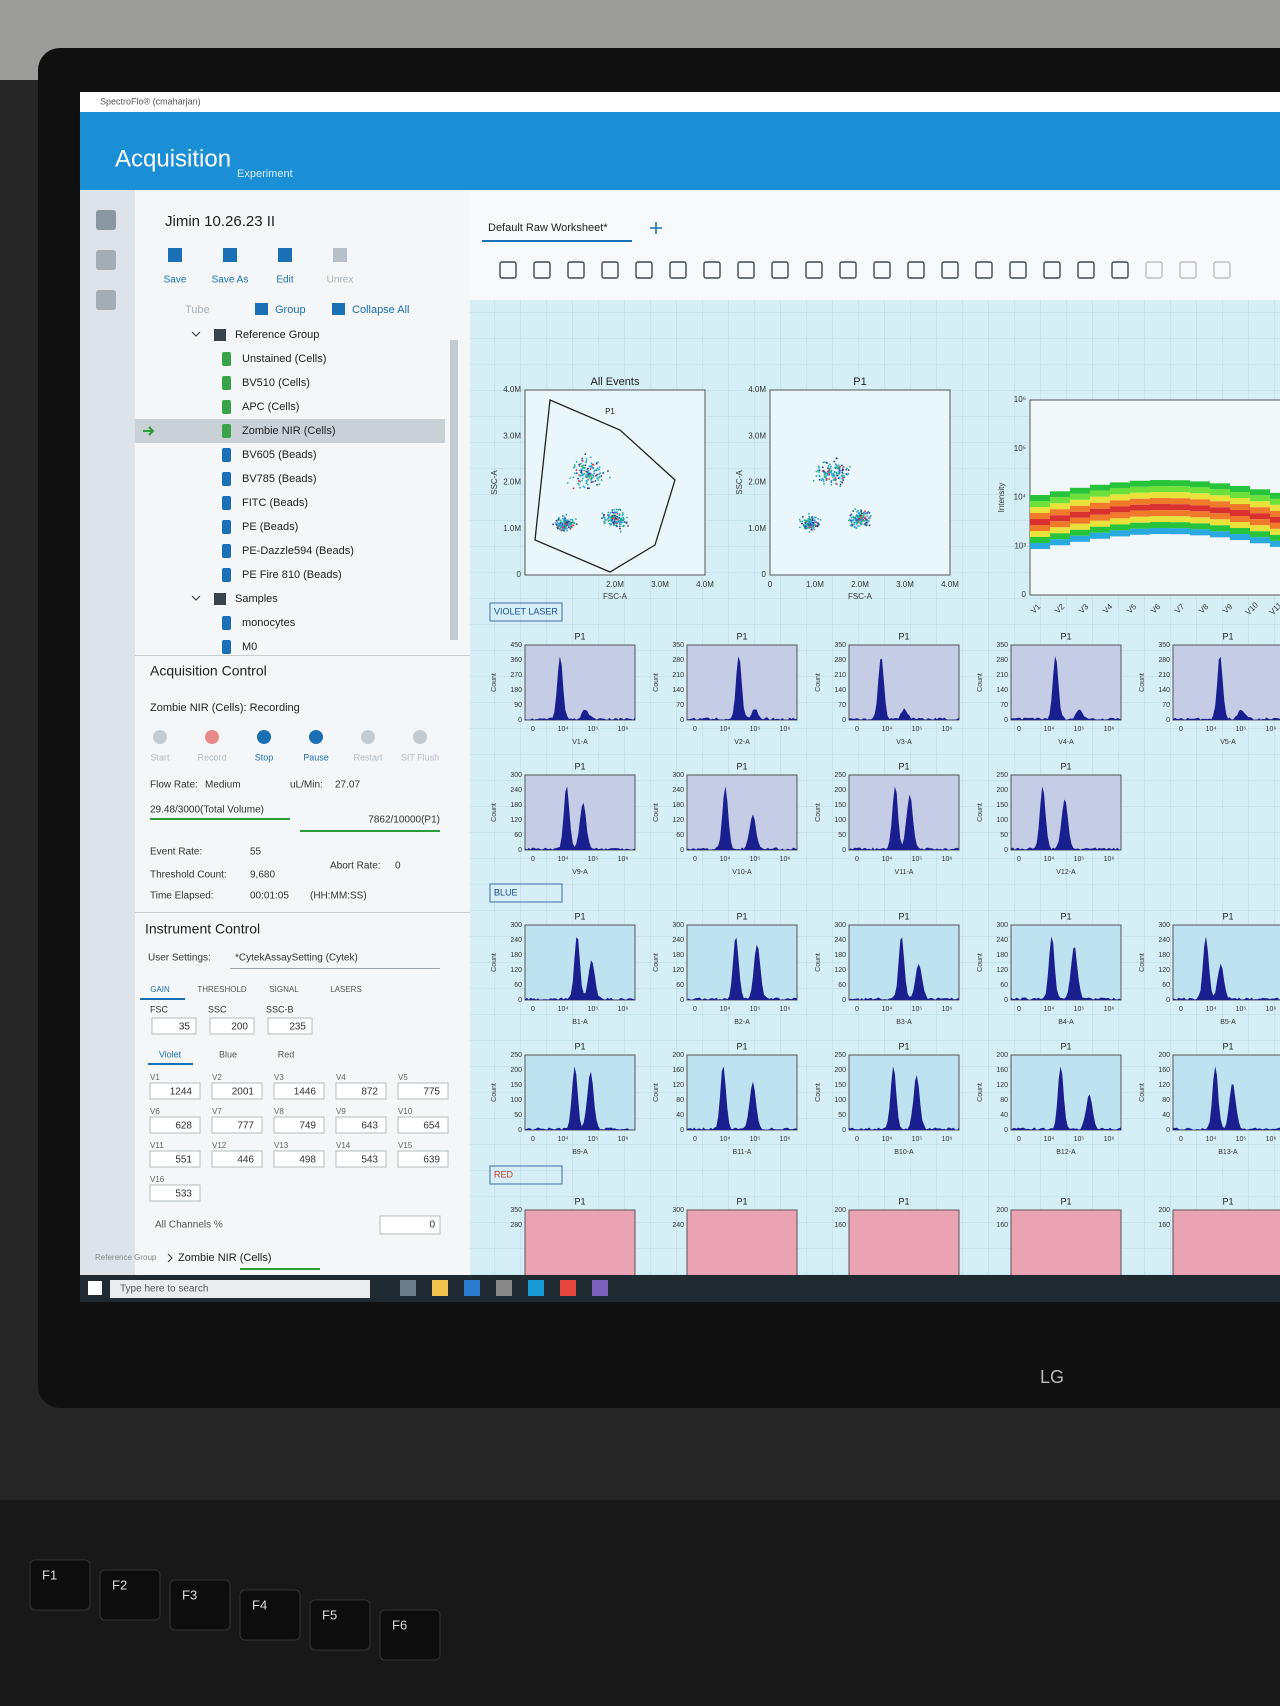  Describe the element at coordinates (240, 1289) in the screenshot. I see `search-box` at that location.